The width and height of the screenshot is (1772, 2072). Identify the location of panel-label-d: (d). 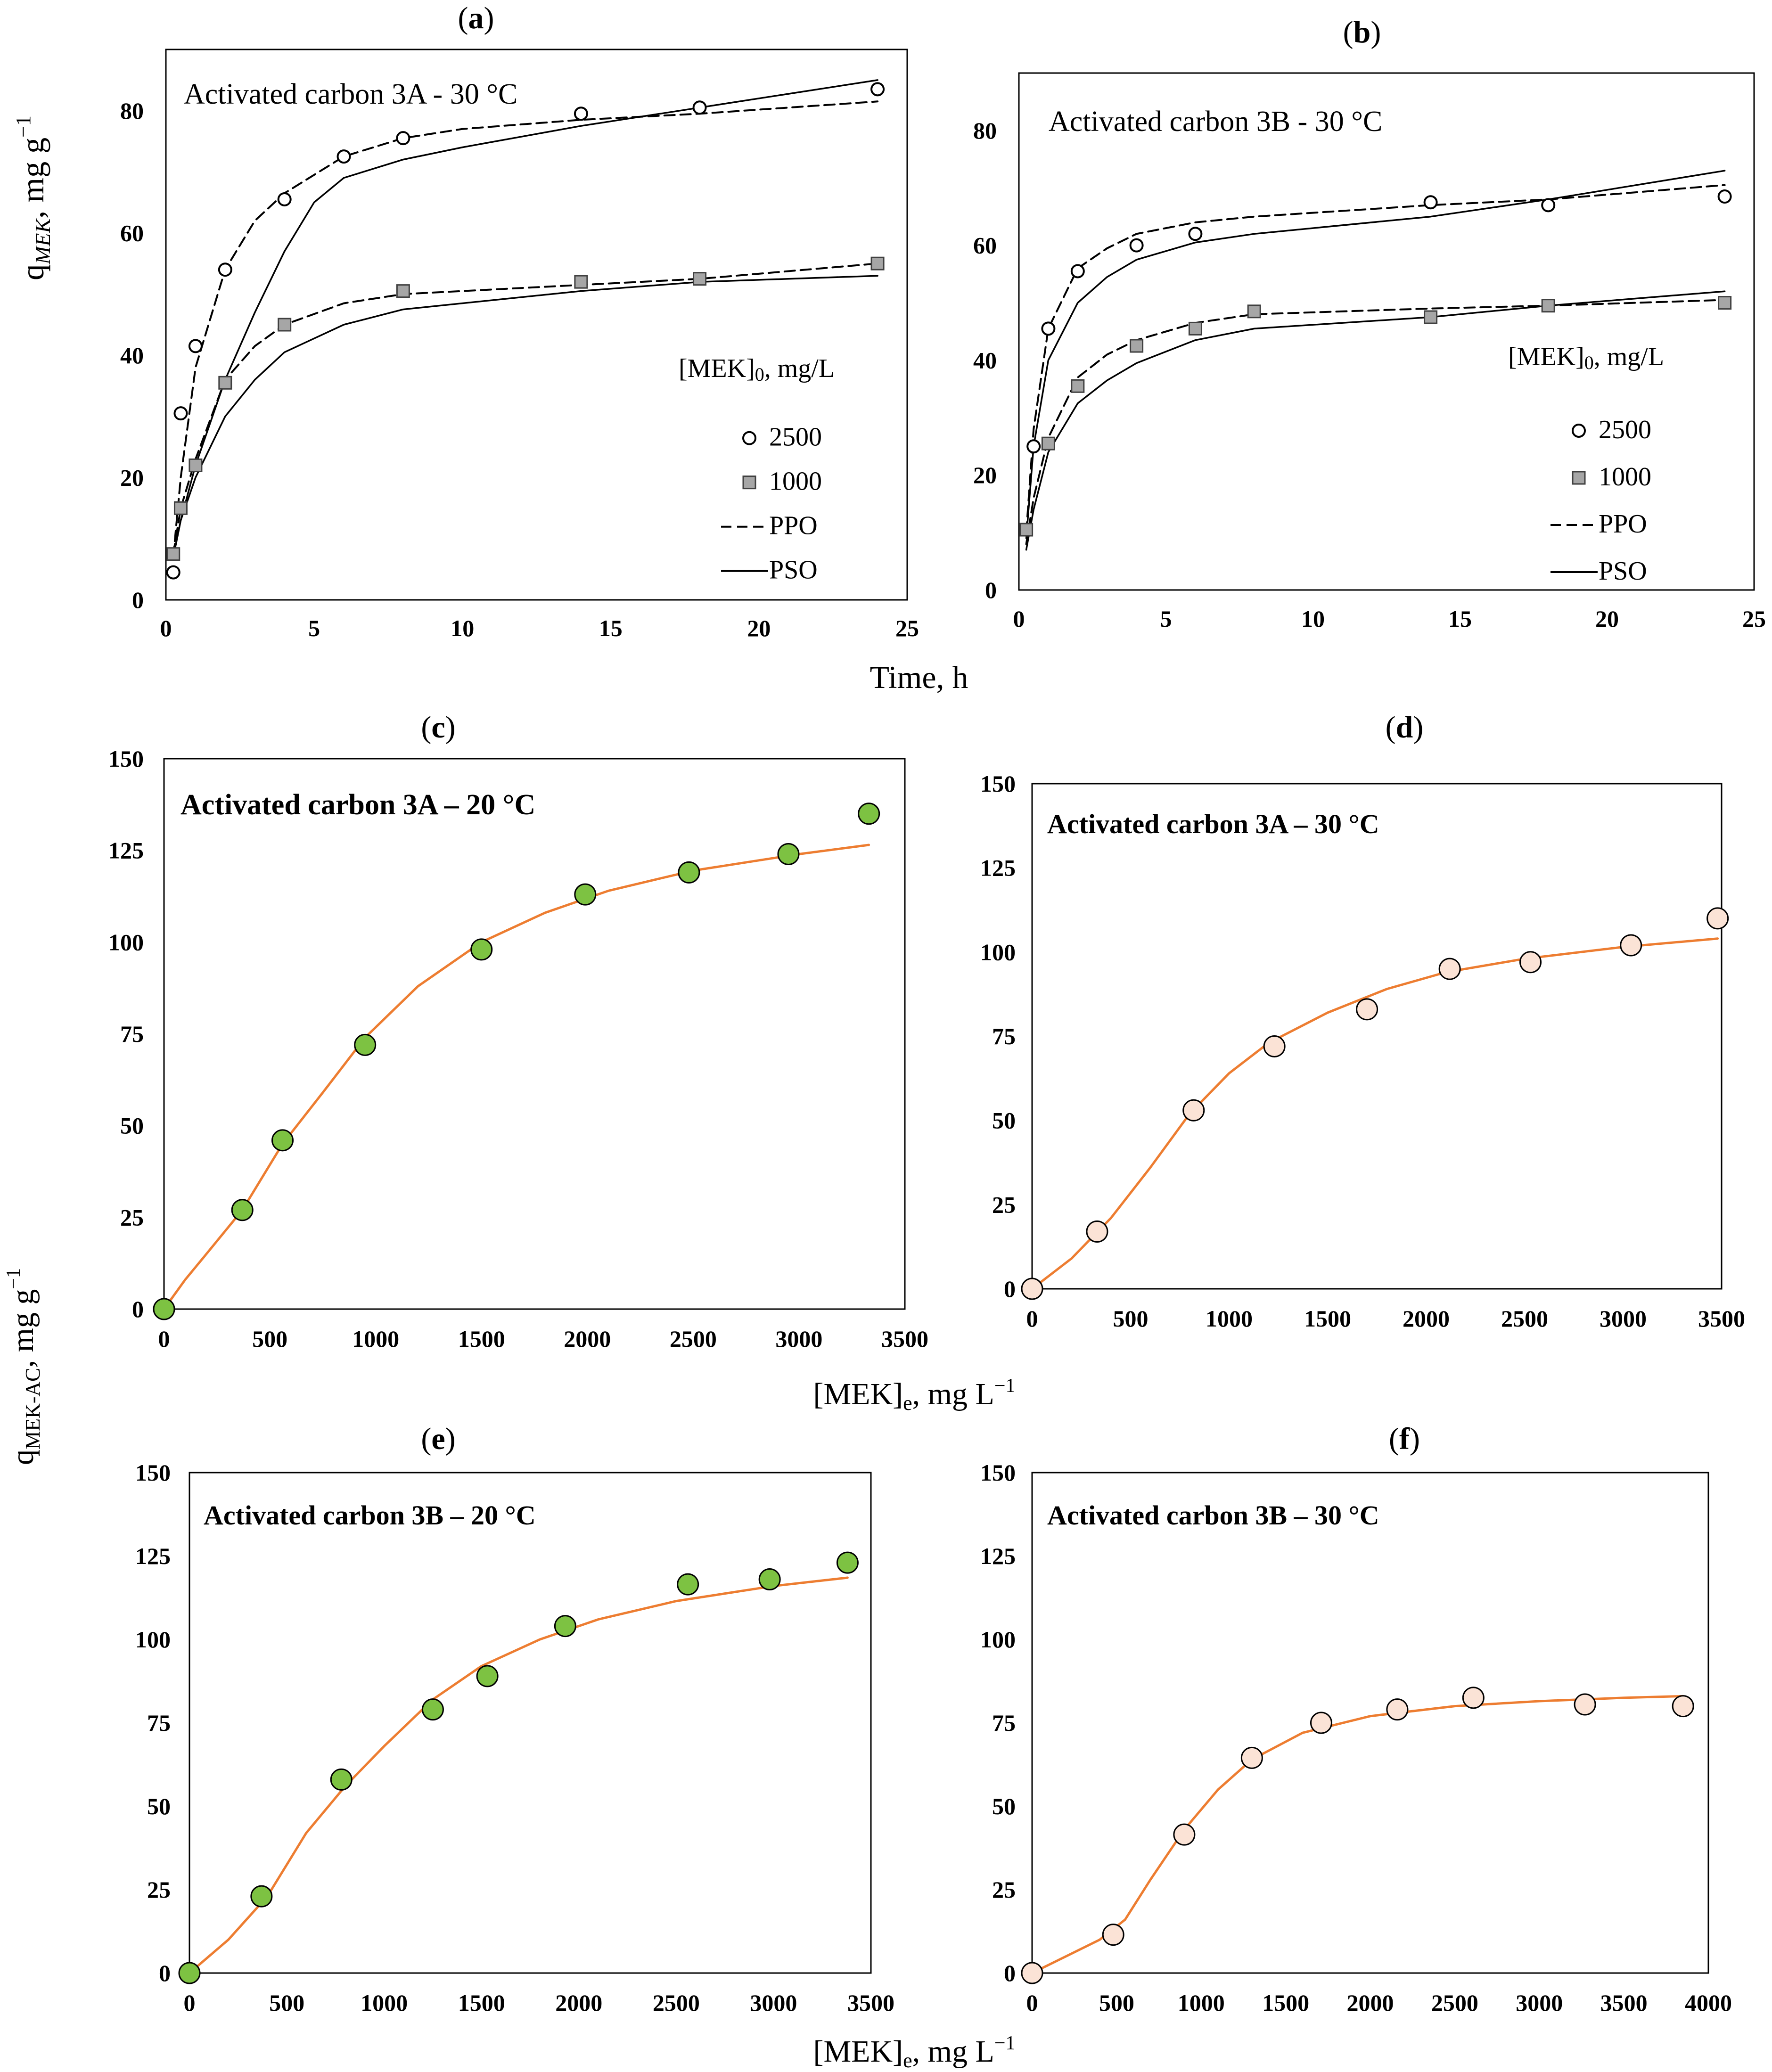
(1405, 727).